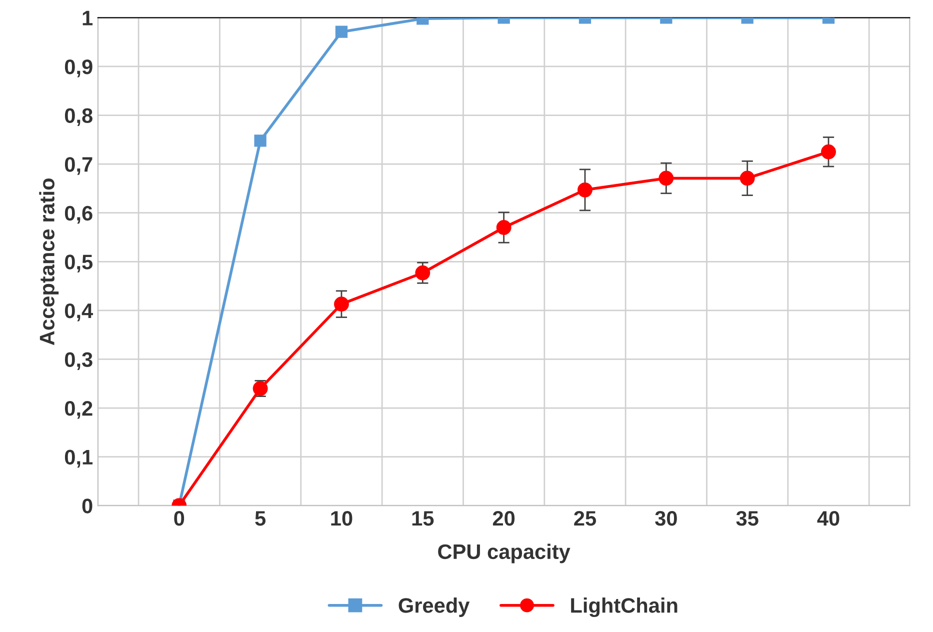  What do you see at coordinates (666, 518) in the screenshot?
I see `x-tick-label: 30` at bounding box center [666, 518].